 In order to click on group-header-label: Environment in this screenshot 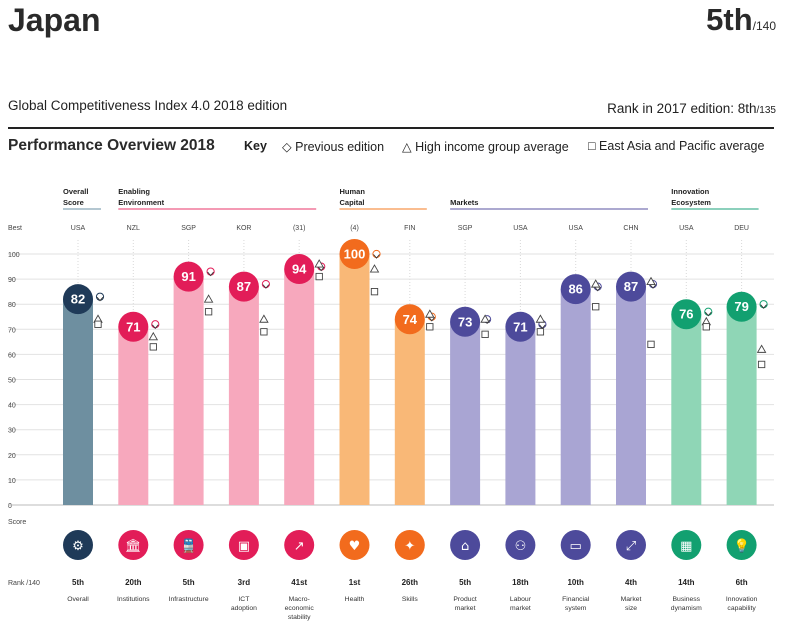, I will do `click(141, 202)`.